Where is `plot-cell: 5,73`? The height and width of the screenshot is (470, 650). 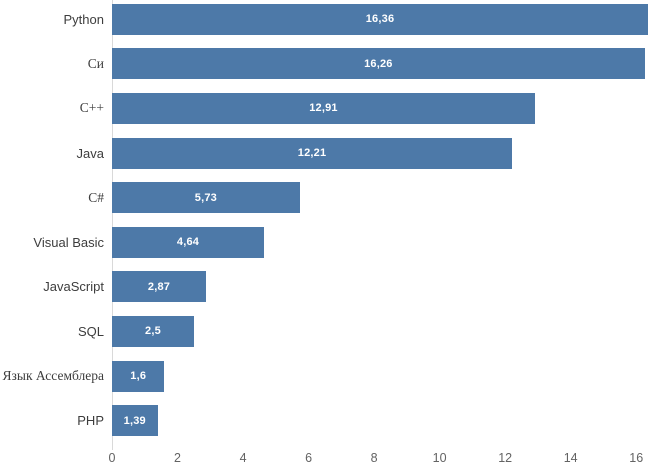
plot-cell: 5,73 is located at coordinates (380, 197).